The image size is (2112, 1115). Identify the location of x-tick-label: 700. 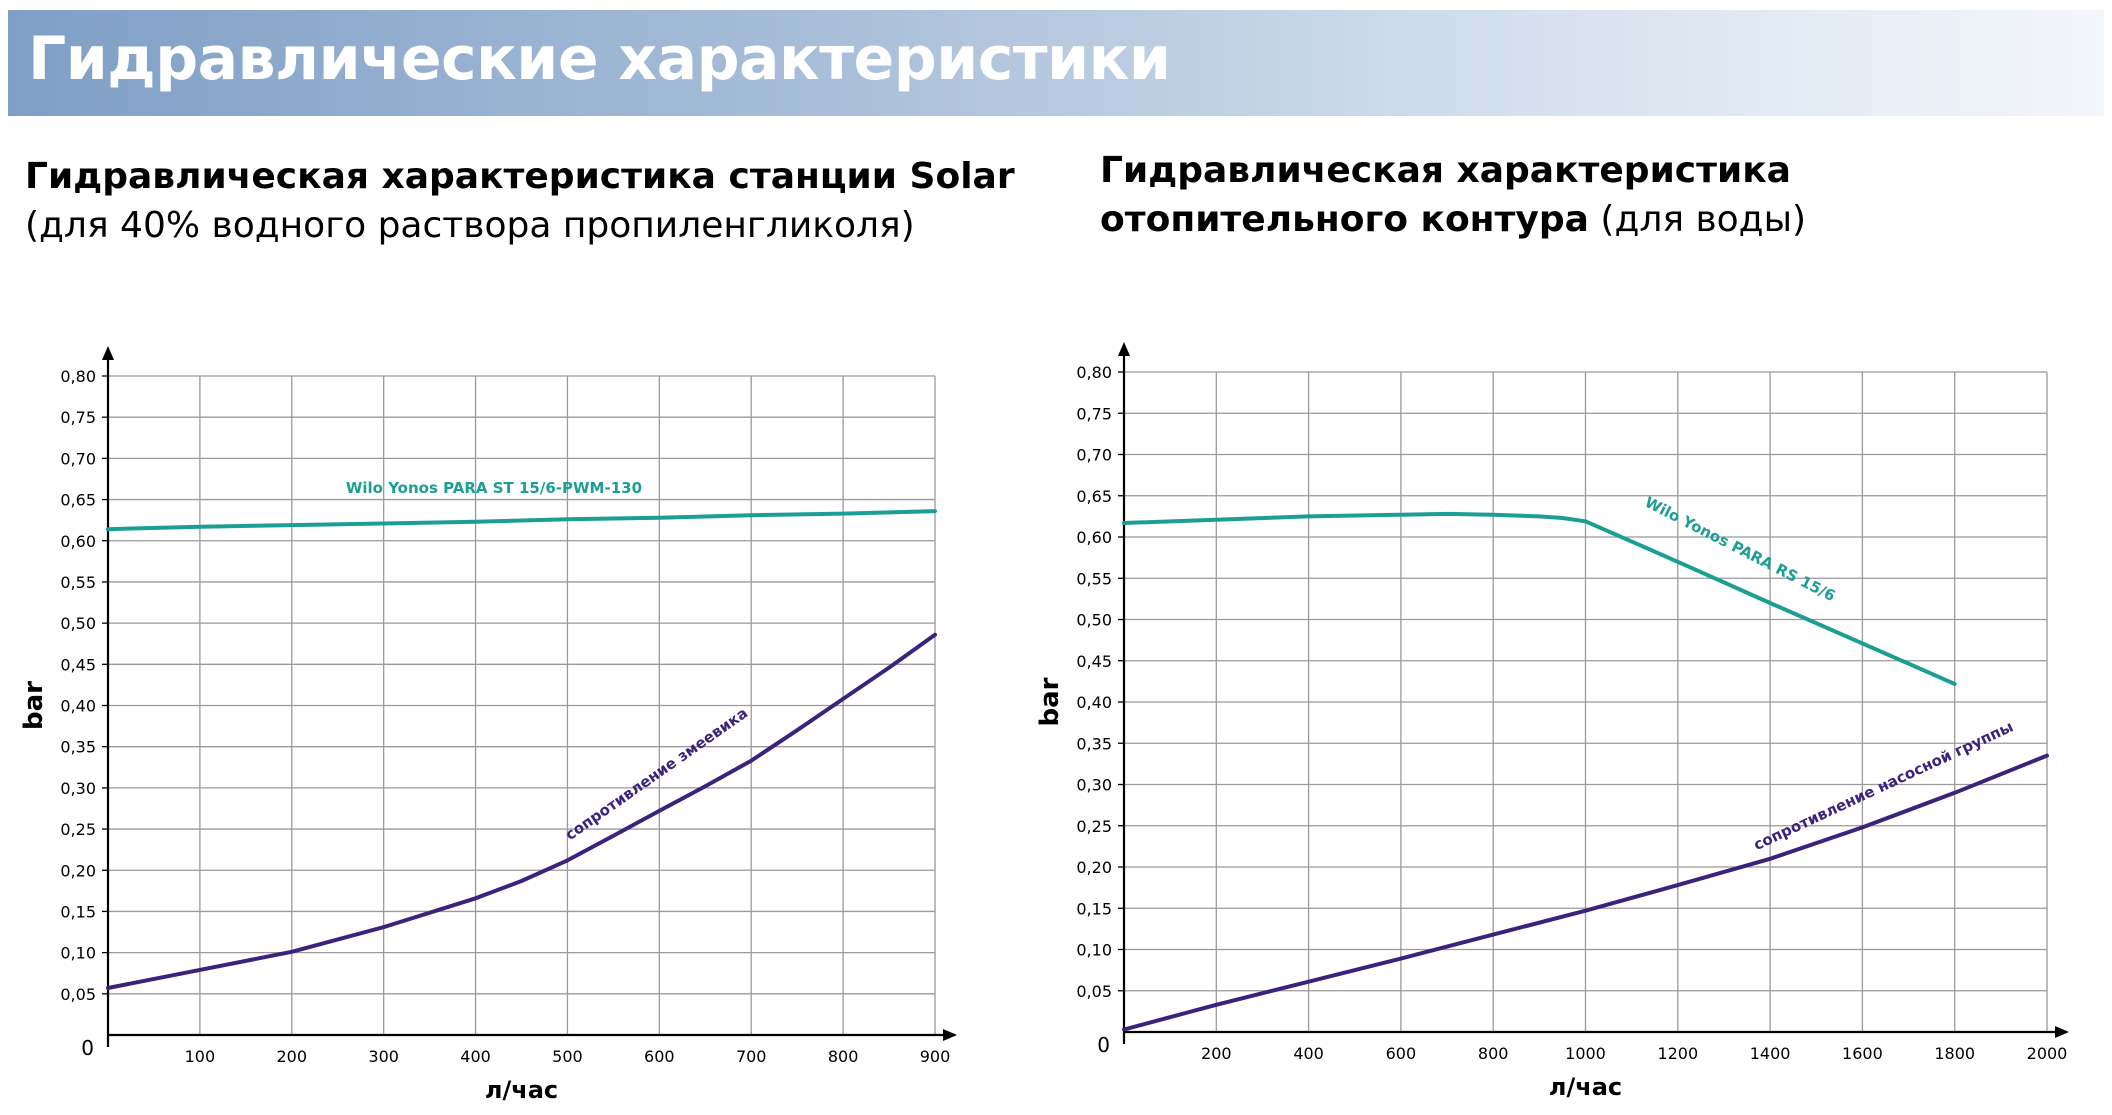
(751, 1056).